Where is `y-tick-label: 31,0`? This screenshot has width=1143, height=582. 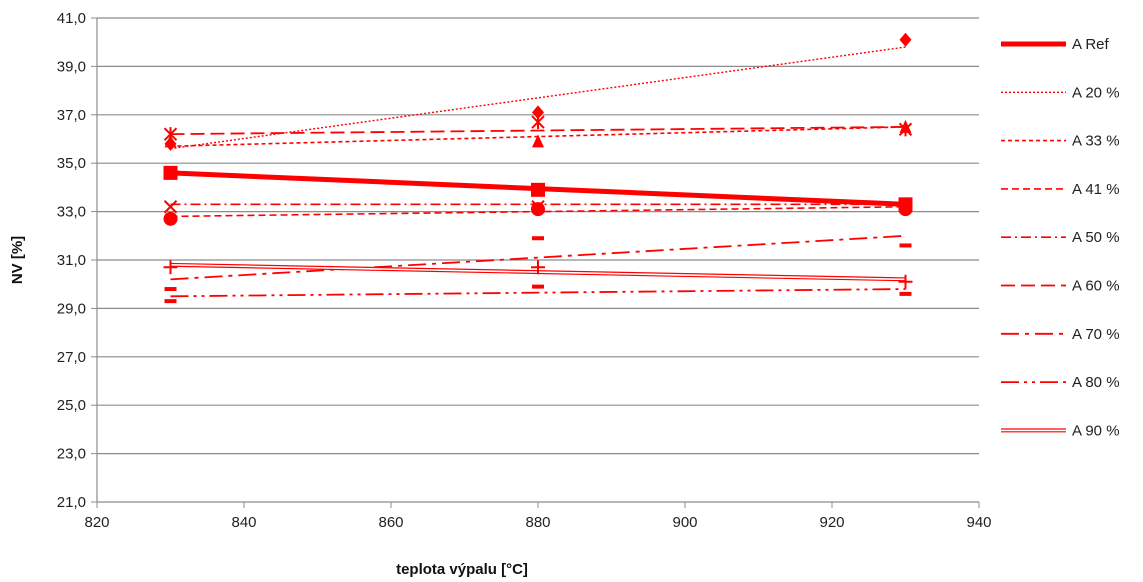 y-tick-label: 31,0 is located at coordinates (71, 260).